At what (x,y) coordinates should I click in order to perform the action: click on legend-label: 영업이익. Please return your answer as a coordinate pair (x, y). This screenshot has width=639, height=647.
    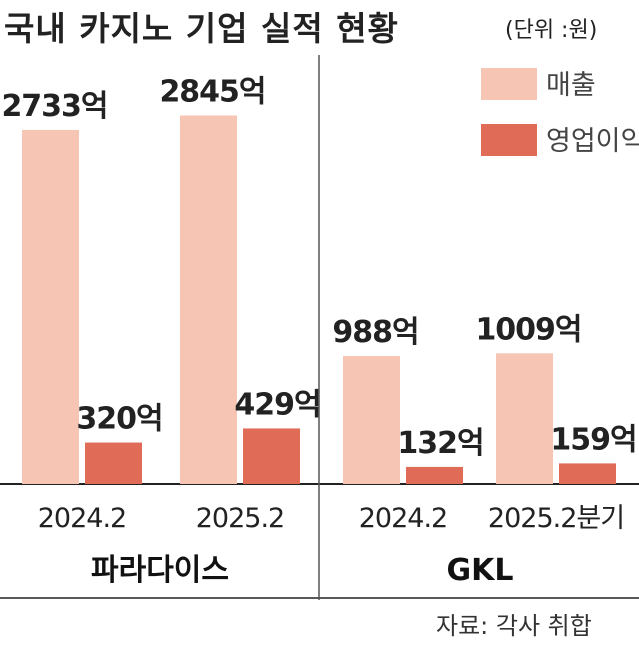
    Looking at the image, I should click on (592, 141).